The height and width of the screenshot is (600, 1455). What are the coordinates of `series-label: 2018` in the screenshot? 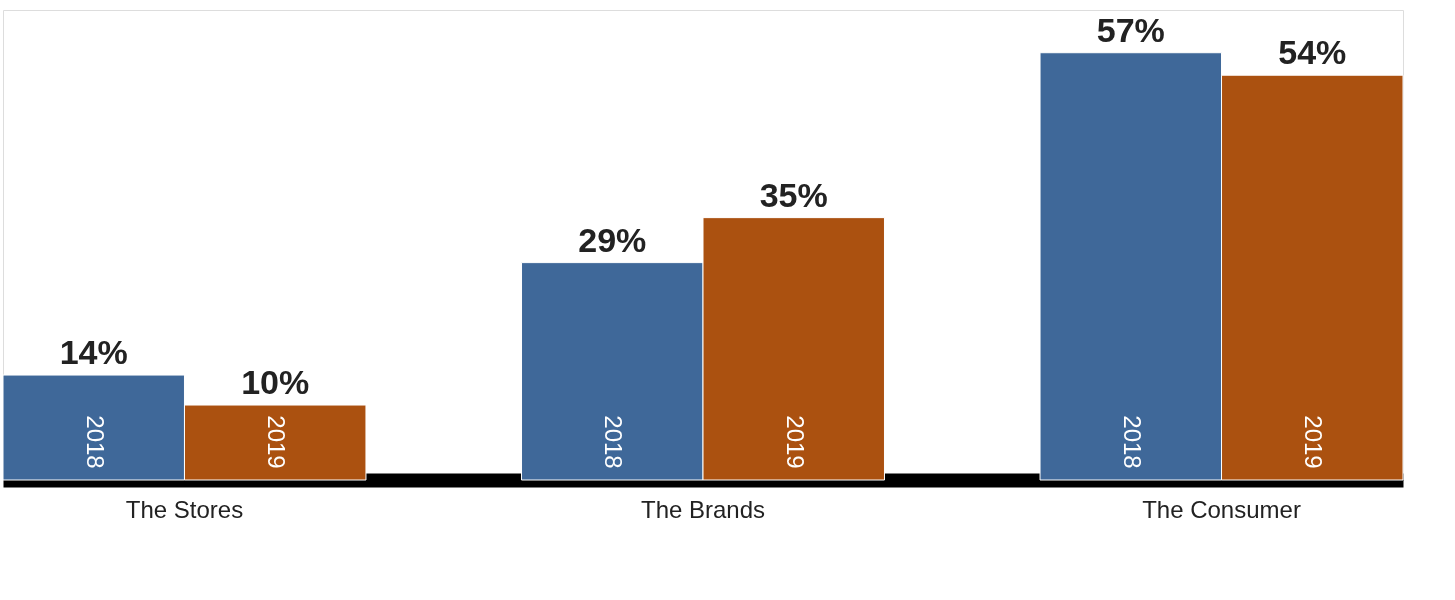 It's located at (95, 442).